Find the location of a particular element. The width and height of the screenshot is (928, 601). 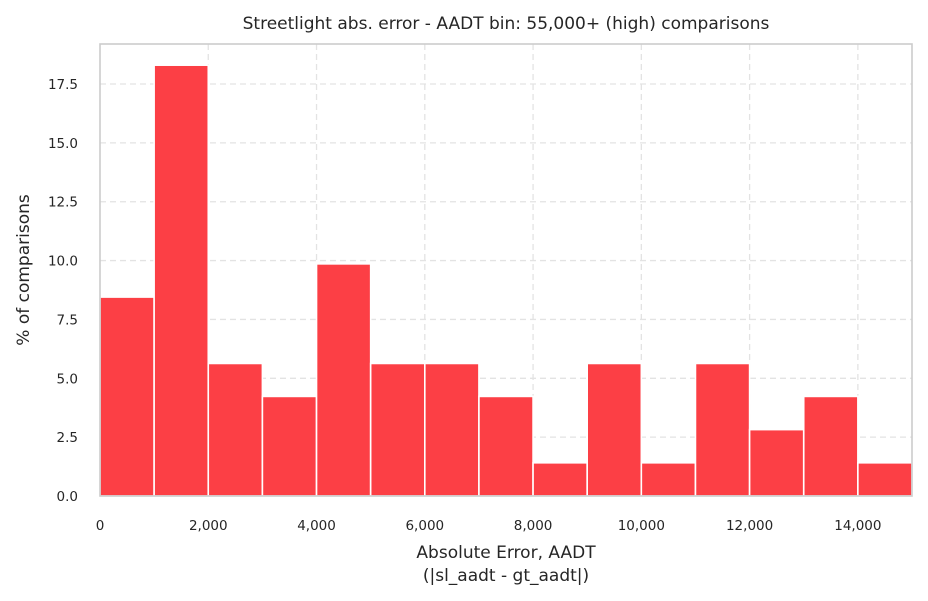

y-tick-label: 2.5 is located at coordinates (67, 438).